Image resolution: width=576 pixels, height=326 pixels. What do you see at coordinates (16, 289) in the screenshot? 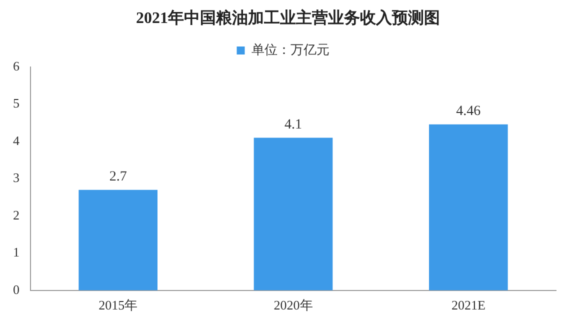
I see `y-tick-label: 0` at bounding box center [16, 289].